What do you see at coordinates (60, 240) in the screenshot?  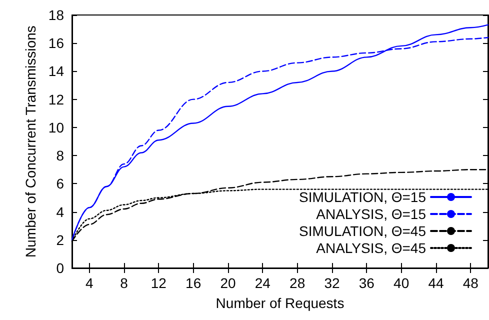 I see `y-tick-label: 2` at bounding box center [60, 240].